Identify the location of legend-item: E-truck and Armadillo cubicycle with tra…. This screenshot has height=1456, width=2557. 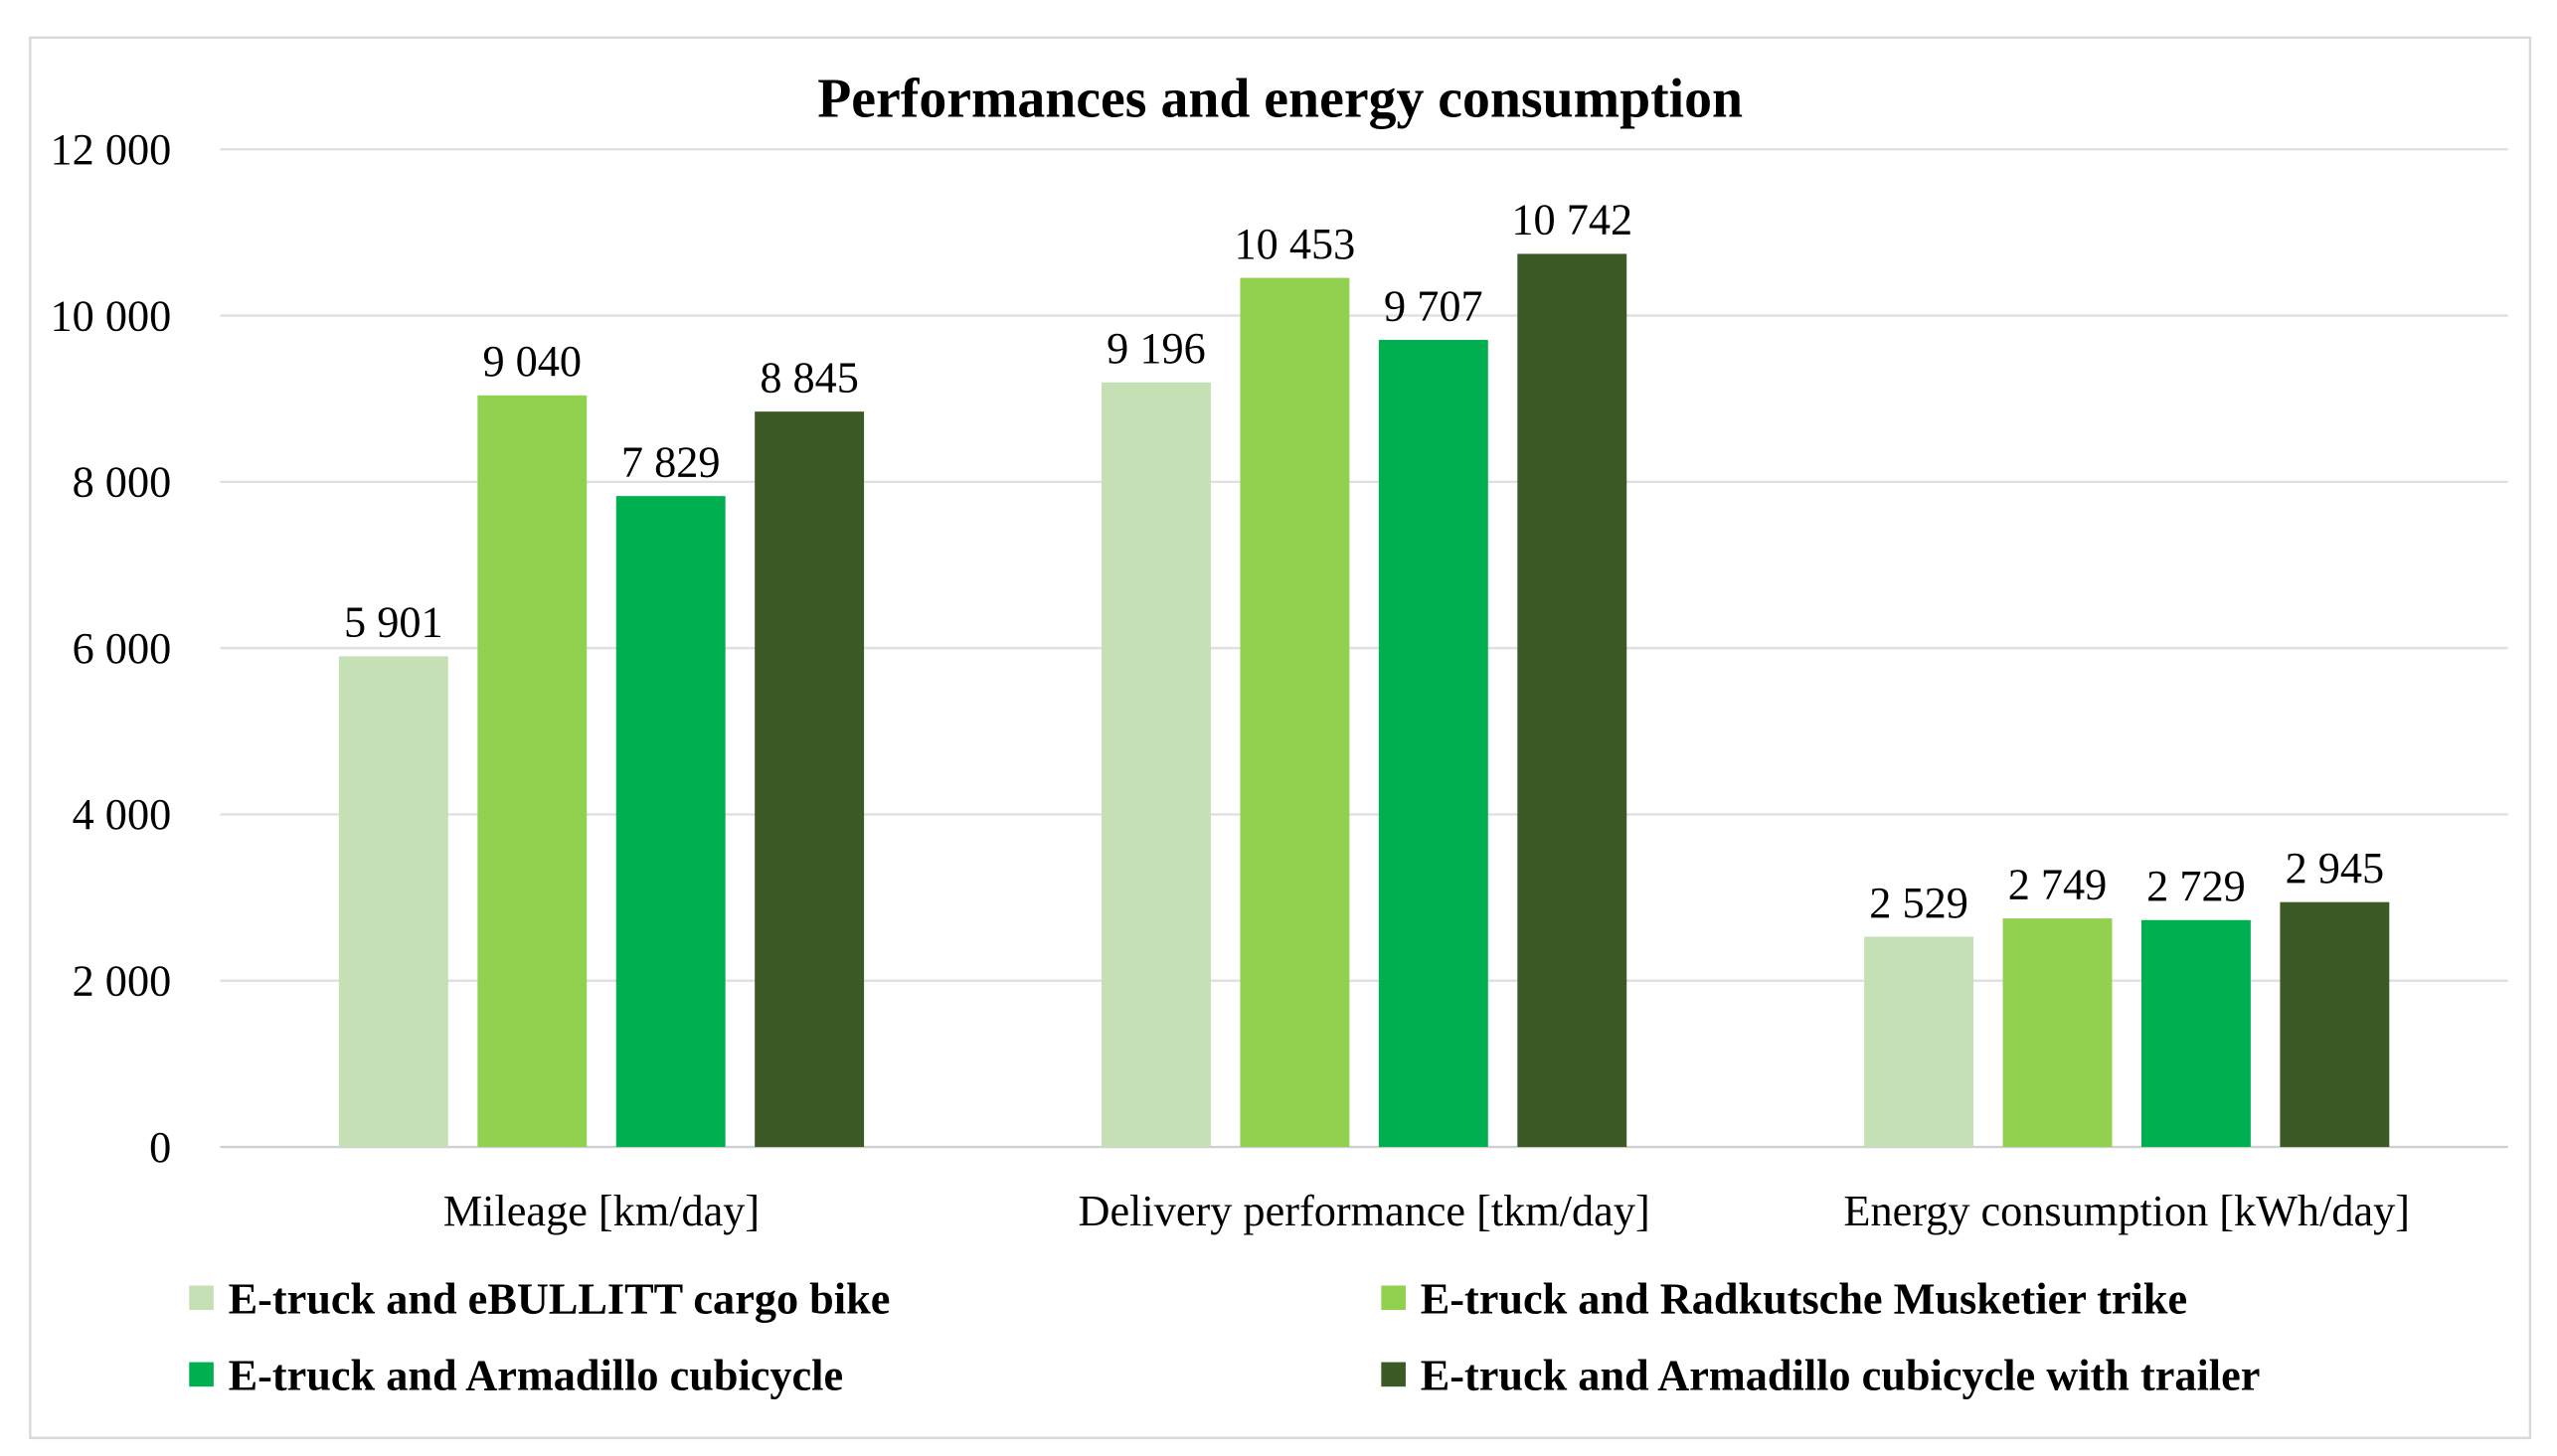
(1820, 1375).